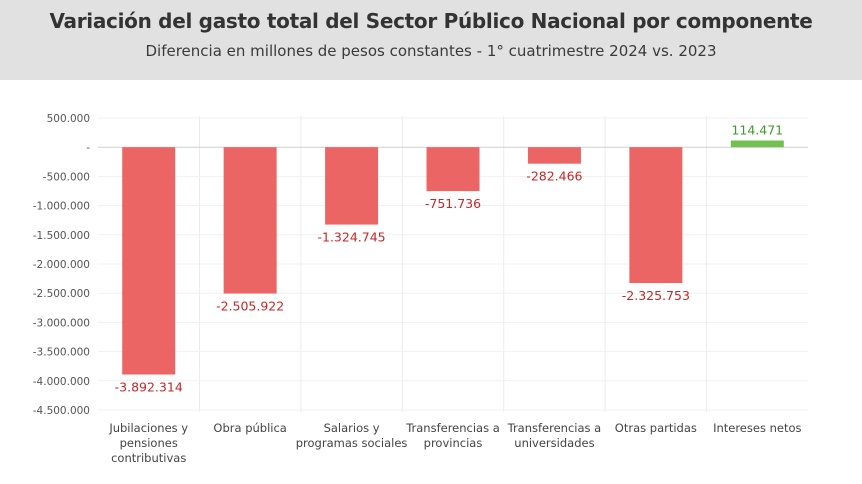  What do you see at coordinates (656, 295) in the screenshot?
I see `data-label: -2.325.753` at bounding box center [656, 295].